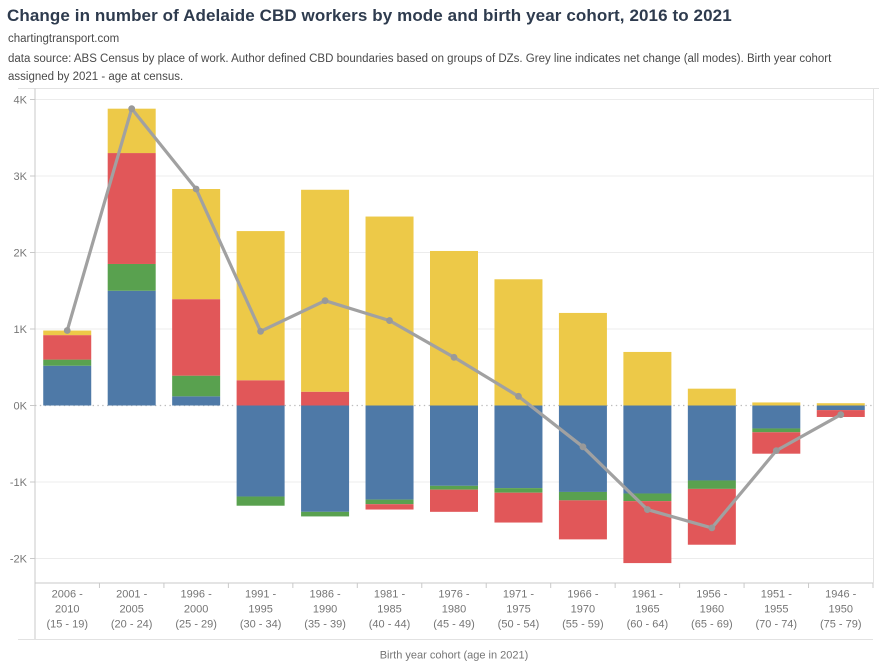 Image resolution: width=879 pixels, height=670 pixels. Describe the element at coordinates (841, 610) in the screenshot. I see `x-tick-label-line2-12: 1950` at that location.